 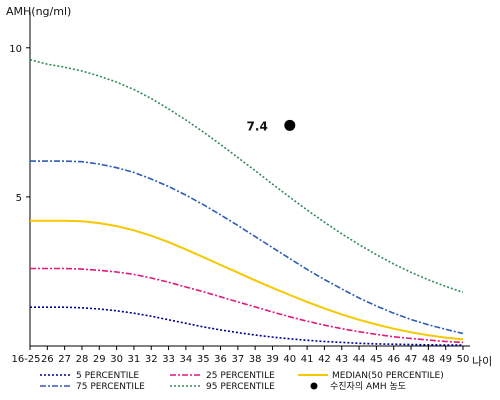 I want to click on x-tick-label: 28, so click(x=82, y=359).